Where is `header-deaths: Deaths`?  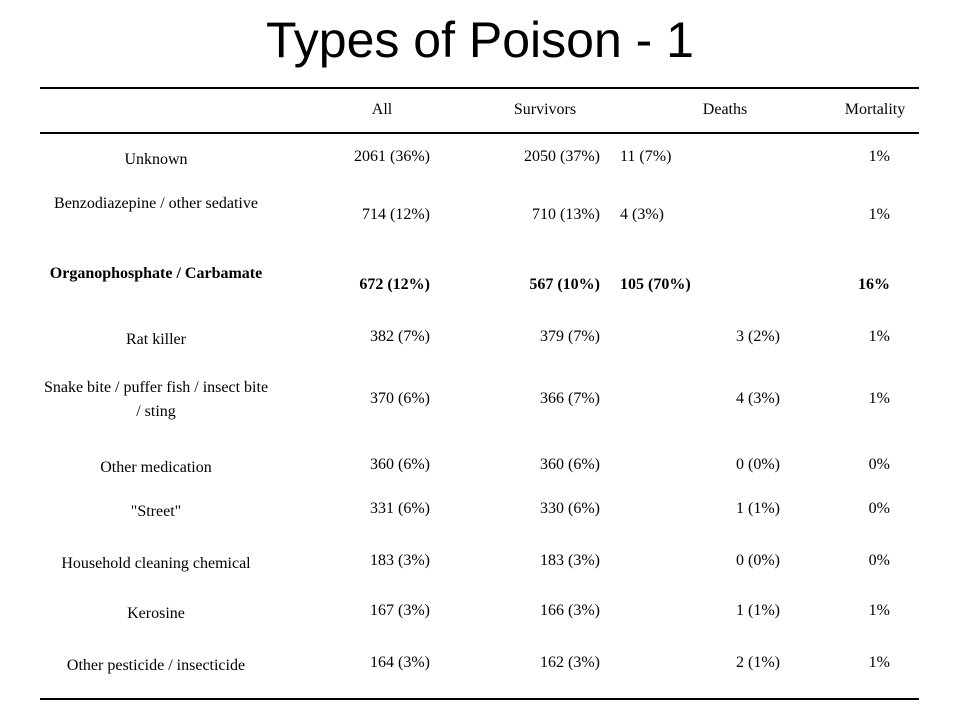
header-deaths: Deaths is located at coordinates (725, 109).